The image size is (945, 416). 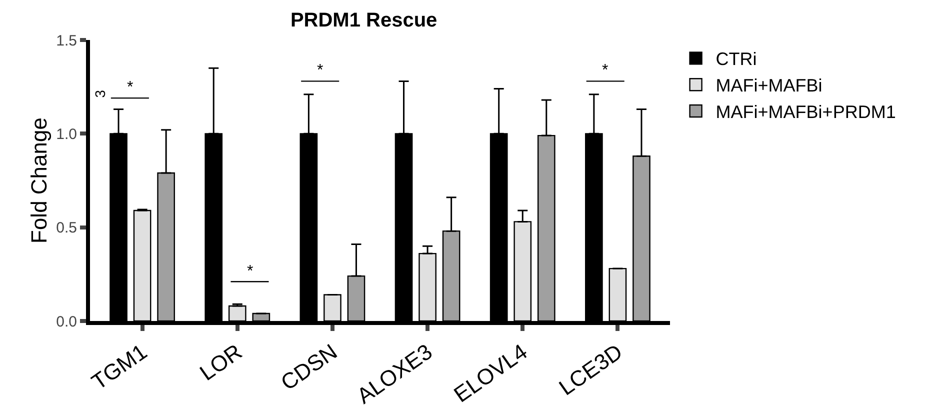 I want to click on legend-label: CTRi, so click(x=736, y=59).